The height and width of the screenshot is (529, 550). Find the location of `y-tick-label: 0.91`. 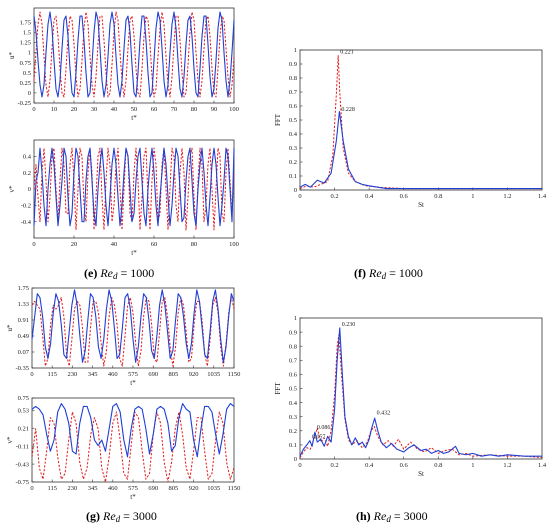

y-tick-label: 0.91 is located at coordinates (23, 320).